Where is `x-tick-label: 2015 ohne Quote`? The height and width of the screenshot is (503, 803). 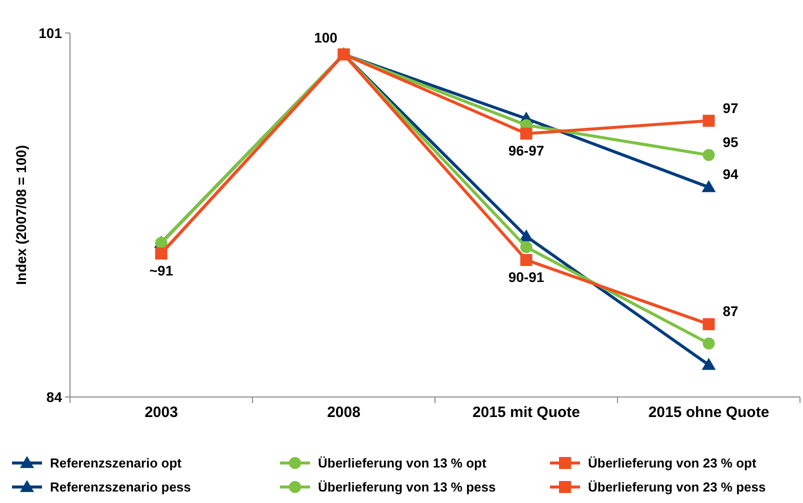
x-tick-label: 2015 ohne Quote is located at coordinates (709, 412).